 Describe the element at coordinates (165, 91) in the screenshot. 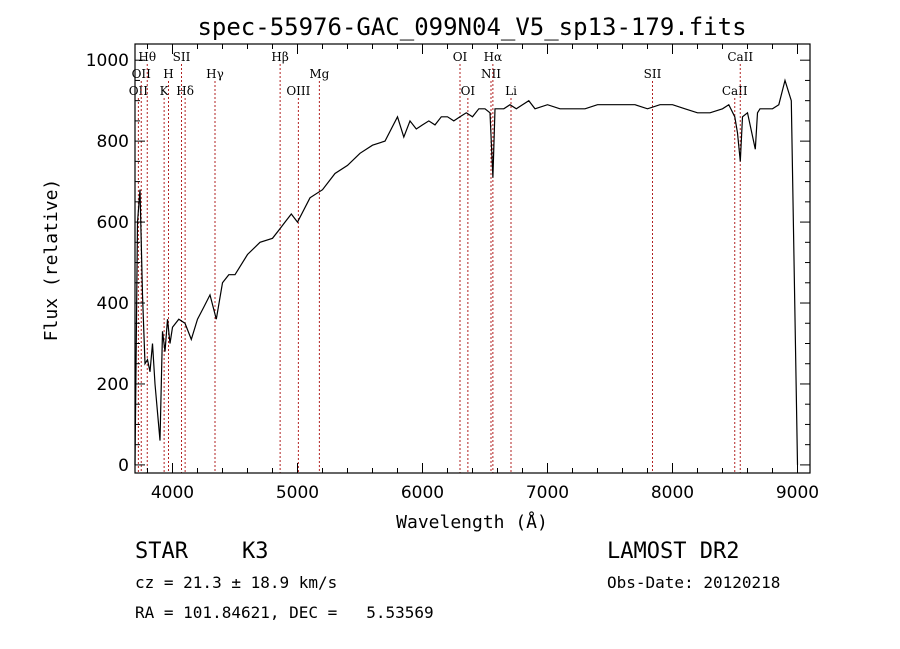

I see `marker-label-3: K` at that location.